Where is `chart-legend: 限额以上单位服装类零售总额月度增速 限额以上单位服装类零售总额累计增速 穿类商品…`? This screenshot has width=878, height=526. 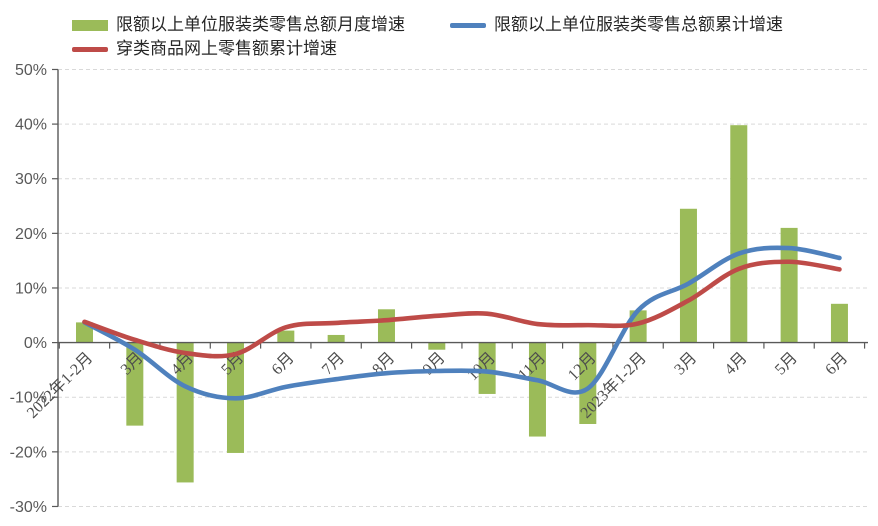 chart-legend: 限额以上单位服装类零售总额月度增速 限额以上单位服装类零售总额累计增速 穿类商品… is located at coordinates (439, 30).